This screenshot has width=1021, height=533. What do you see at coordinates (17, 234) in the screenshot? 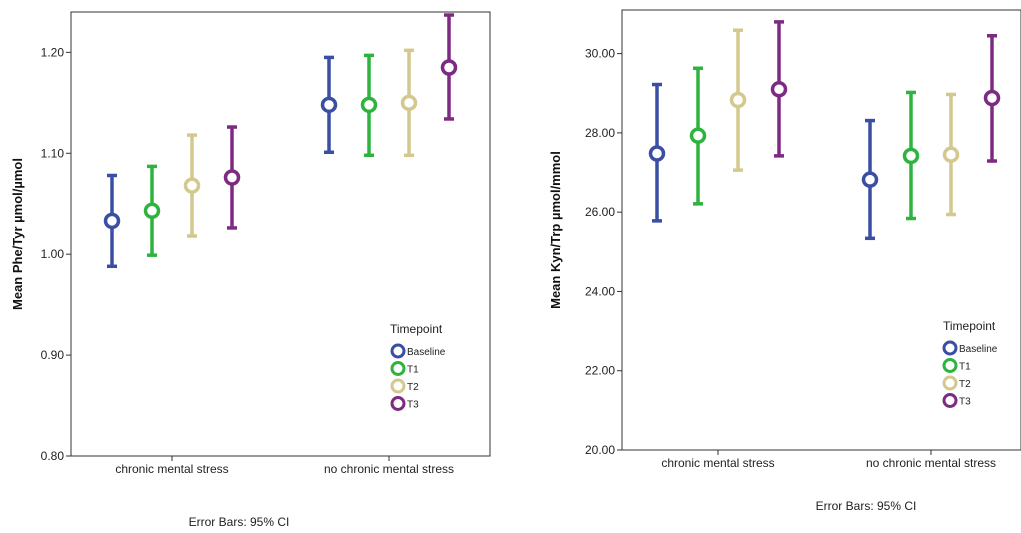
I see `y-axis-title: Mean Phe/Tyr µmol/µmol` at bounding box center [17, 234].